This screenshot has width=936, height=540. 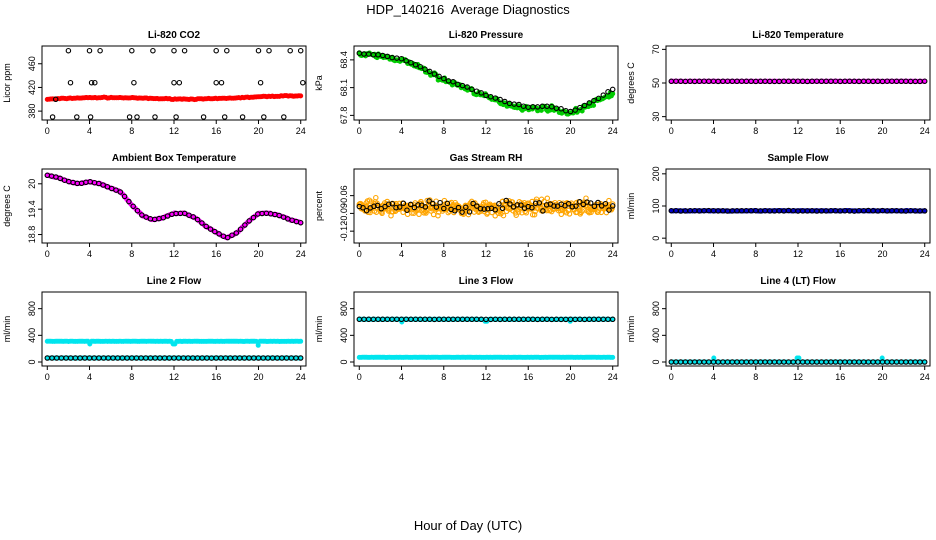 I want to click on y-tick-label: 0, so click(x=32, y=361).